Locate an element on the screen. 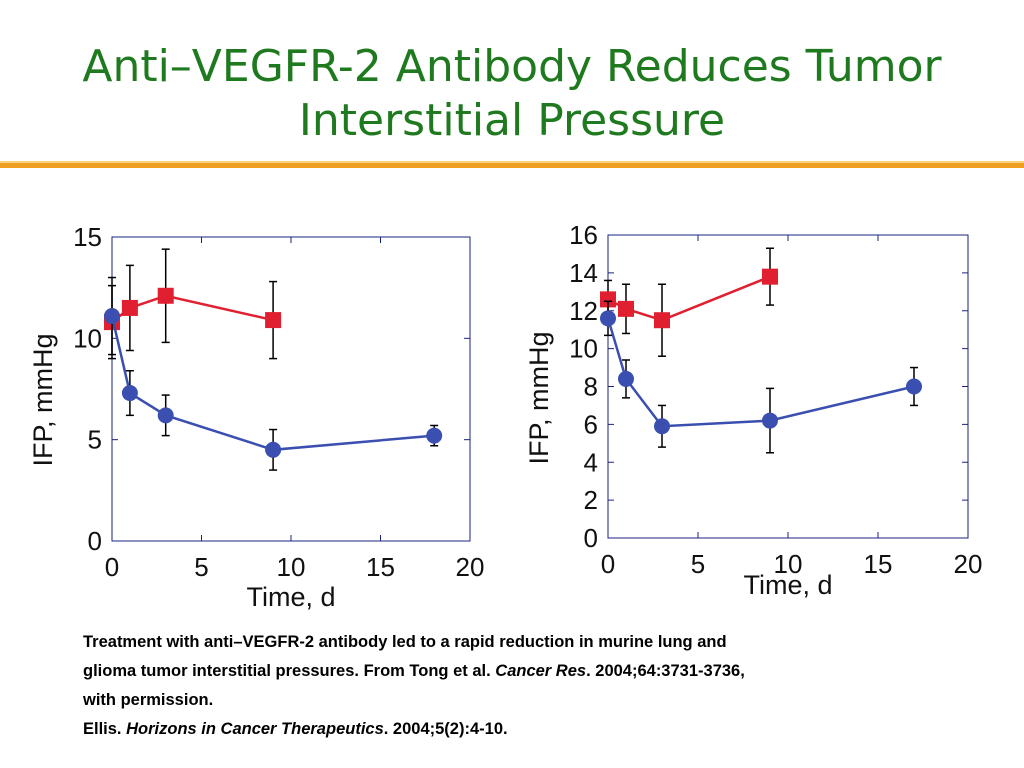 The image size is (1024, 768). caption-journal-2: Horizons in Cancer Therapeutics is located at coordinates (255, 729).